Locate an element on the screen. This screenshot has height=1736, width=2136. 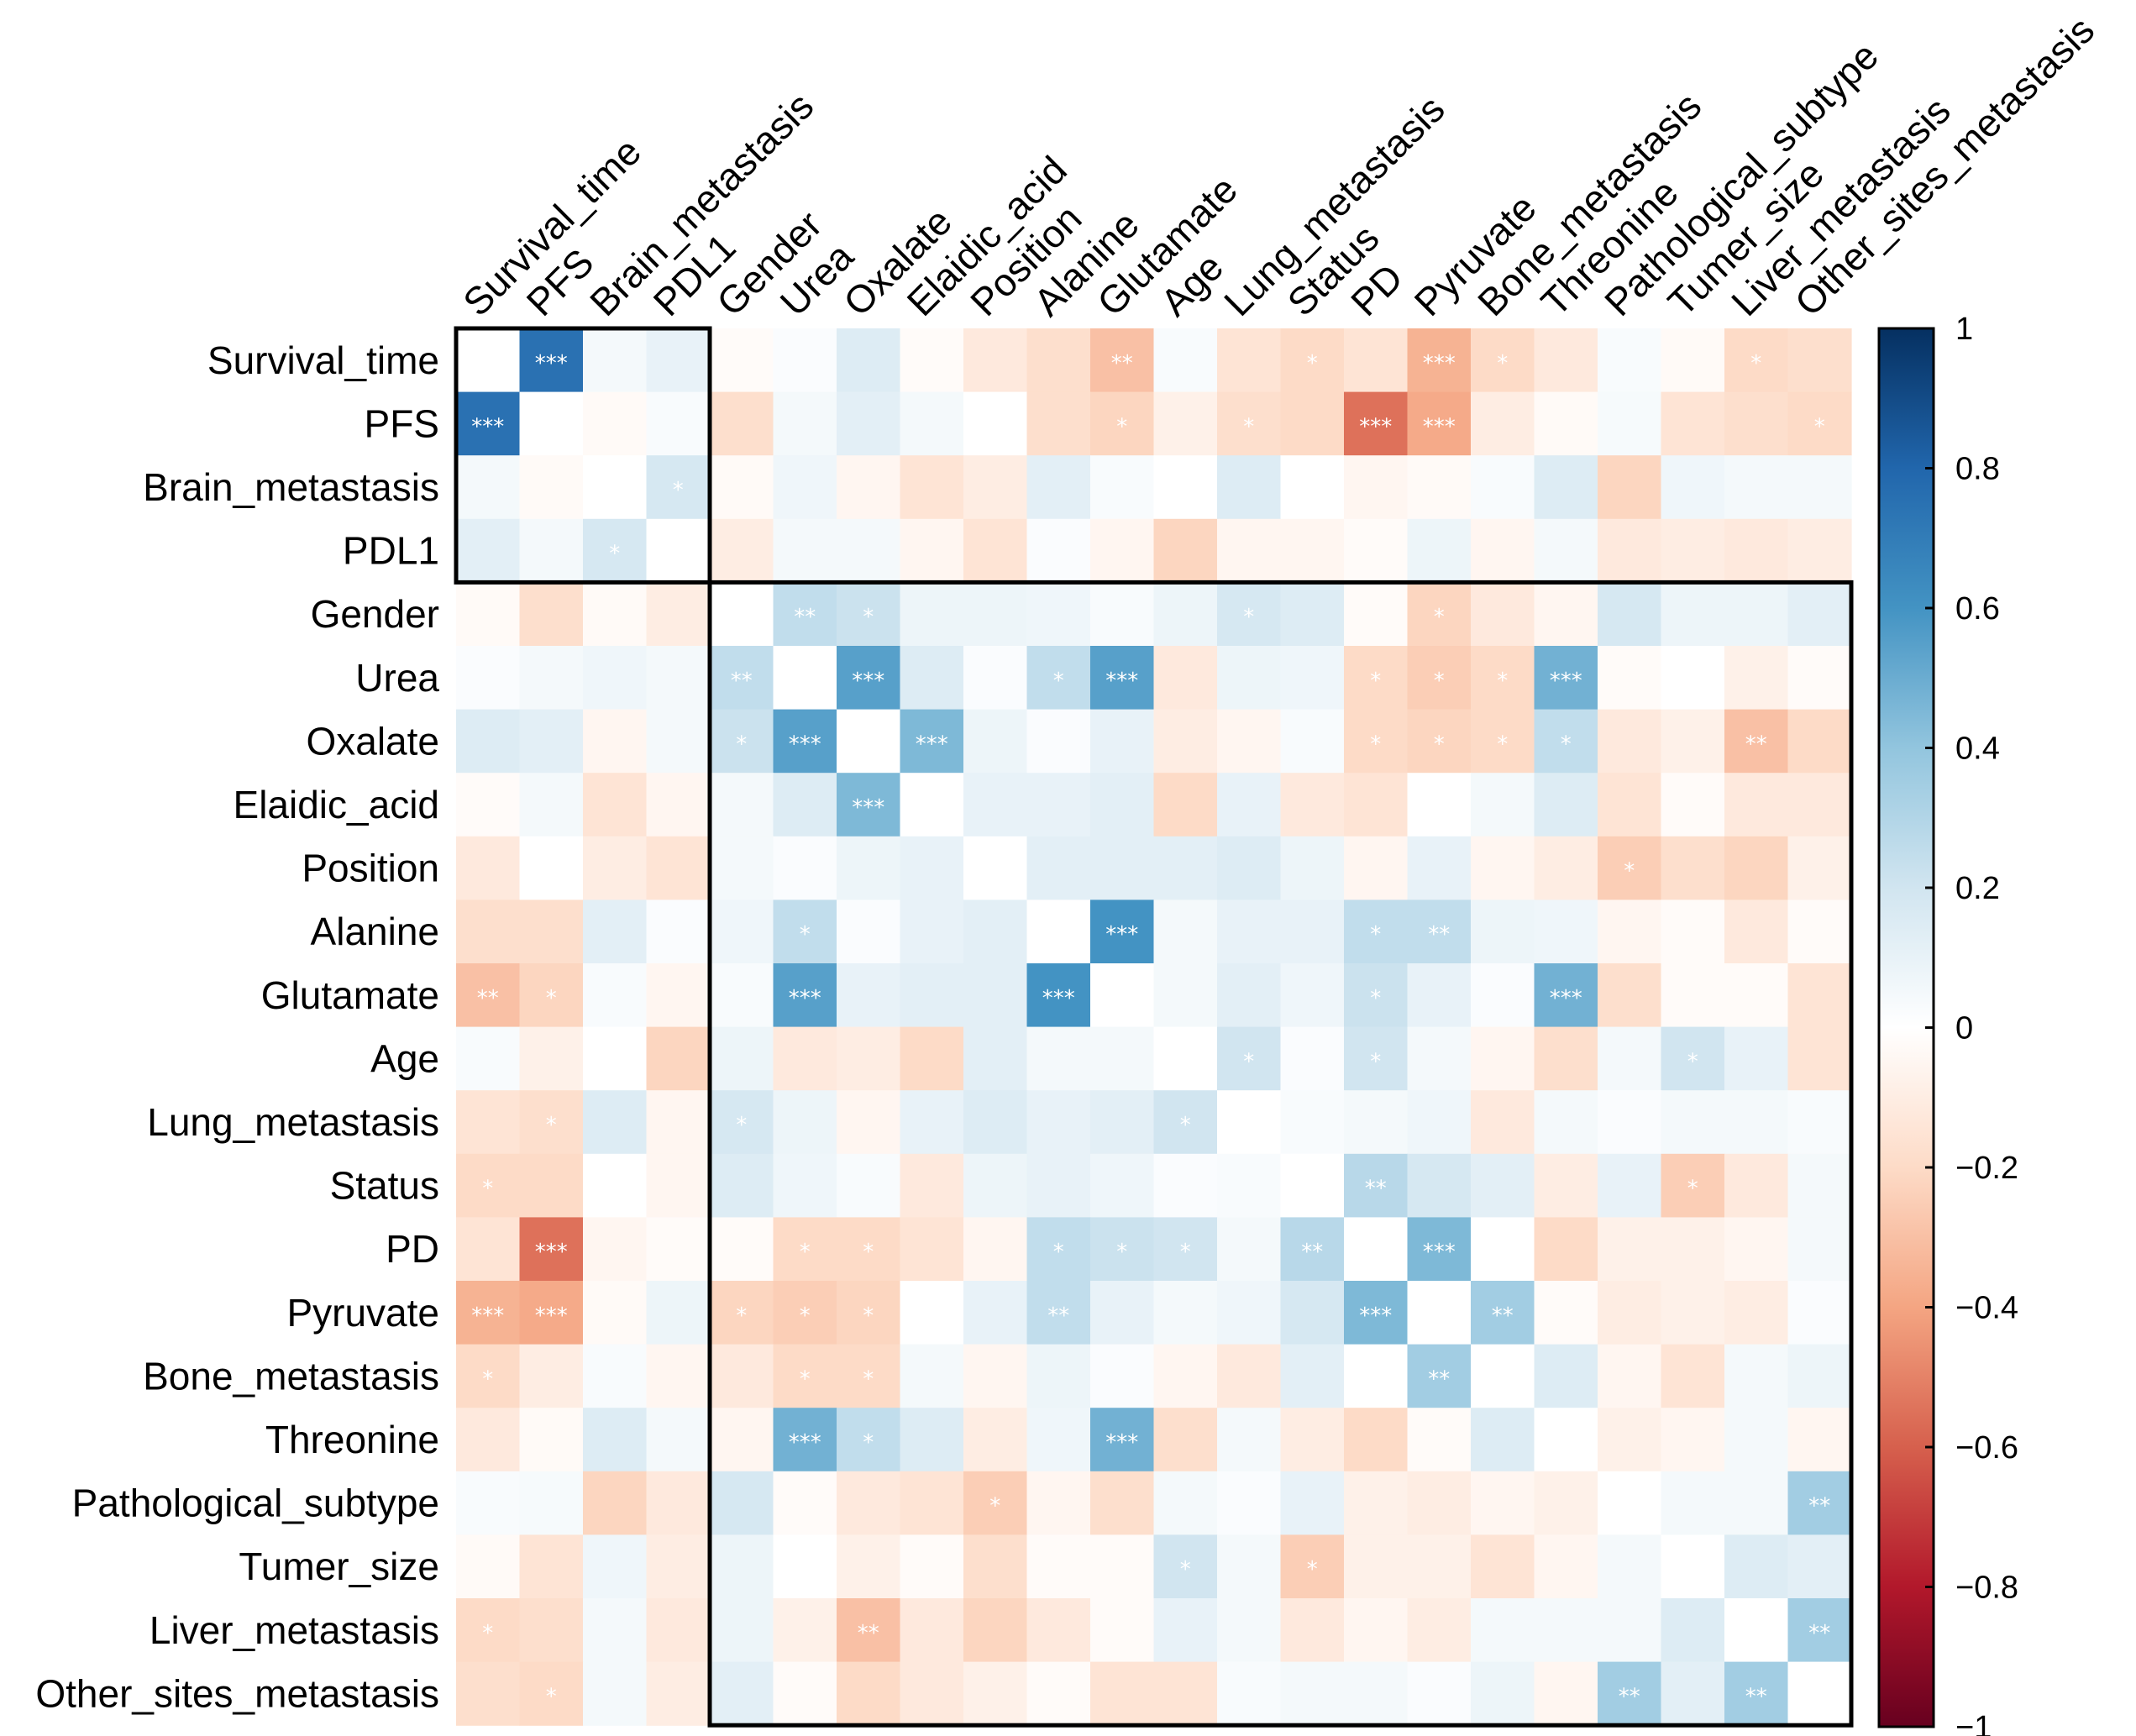
row-label: Threonine is located at coordinates (352, 1439).